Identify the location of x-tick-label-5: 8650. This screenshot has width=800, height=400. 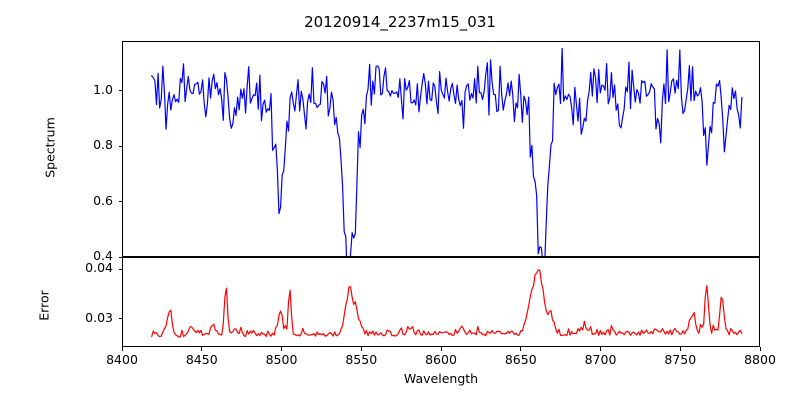
(520, 359).